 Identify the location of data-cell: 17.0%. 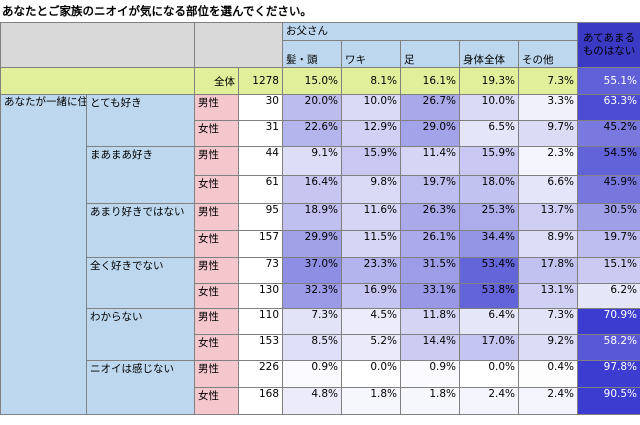
(489, 347).